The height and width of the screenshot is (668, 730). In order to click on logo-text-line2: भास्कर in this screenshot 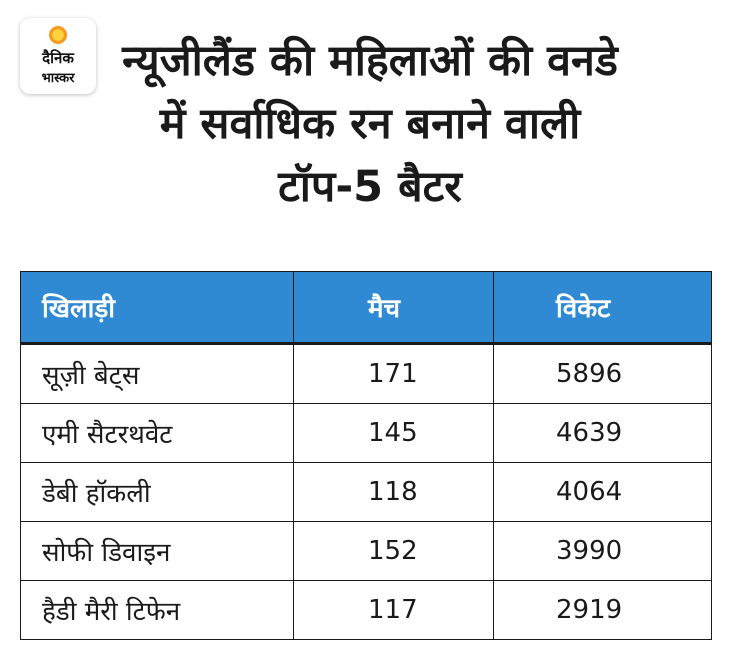, I will do `click(58, 78)`.